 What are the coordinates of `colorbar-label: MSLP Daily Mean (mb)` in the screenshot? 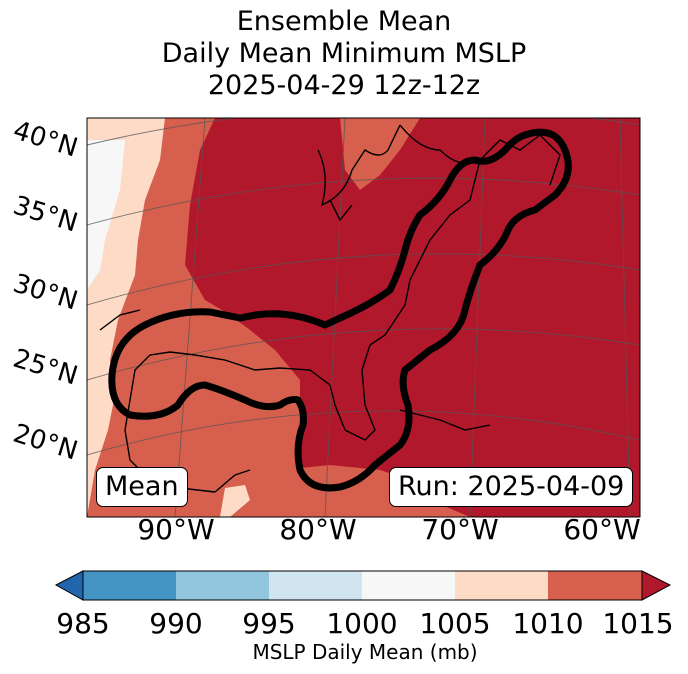 It's located at (365, 652).